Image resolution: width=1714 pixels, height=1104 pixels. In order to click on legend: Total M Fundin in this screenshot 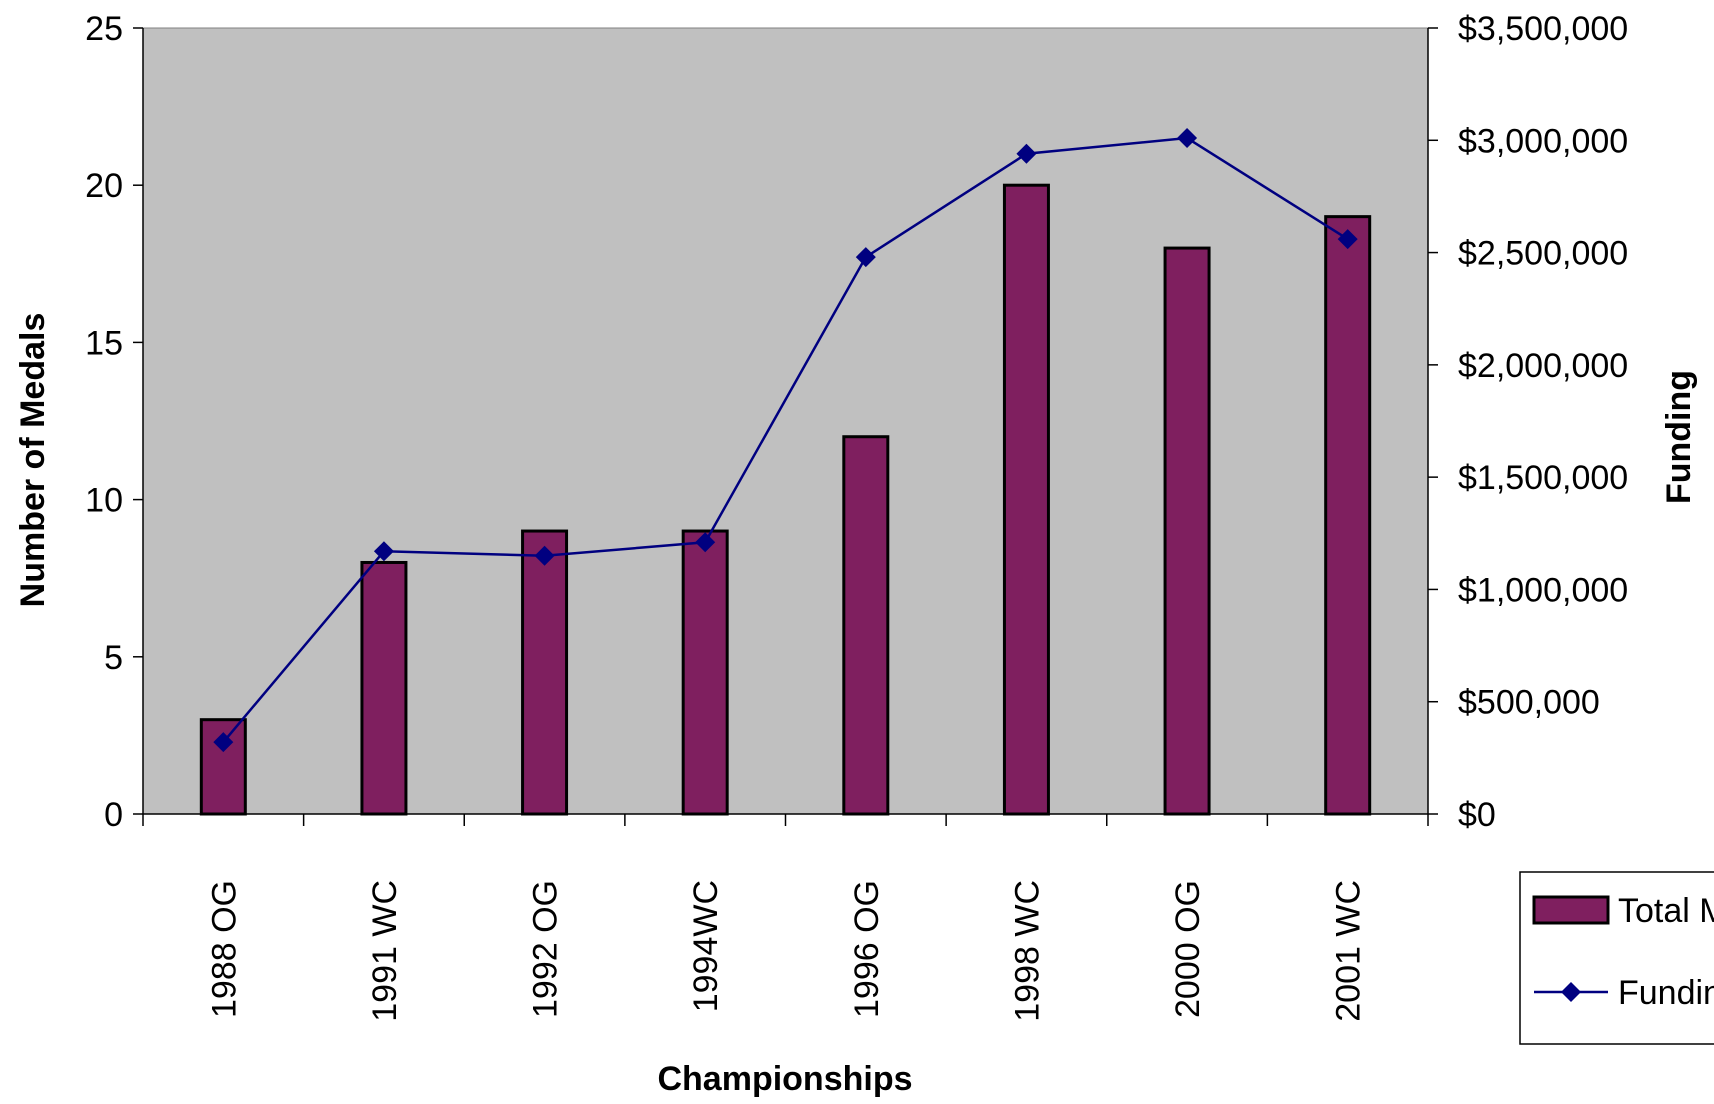, I will do `click(1616, 958)`.